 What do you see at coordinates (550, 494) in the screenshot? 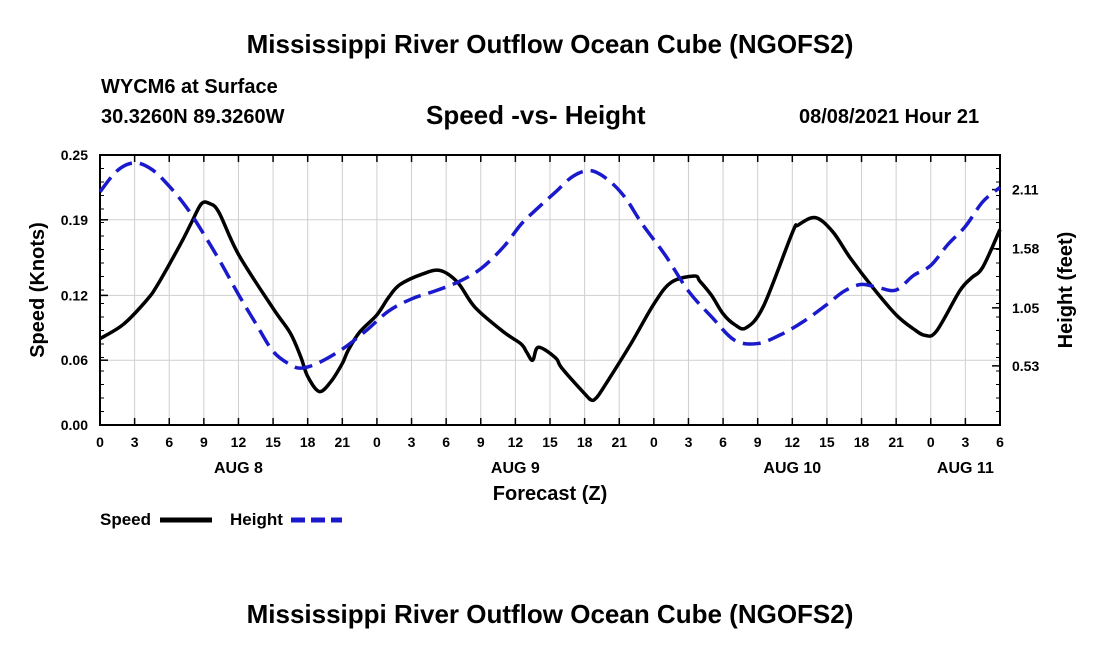
I see `x-axis-title: Forecast (Z)` at bounding box center [550, 494].